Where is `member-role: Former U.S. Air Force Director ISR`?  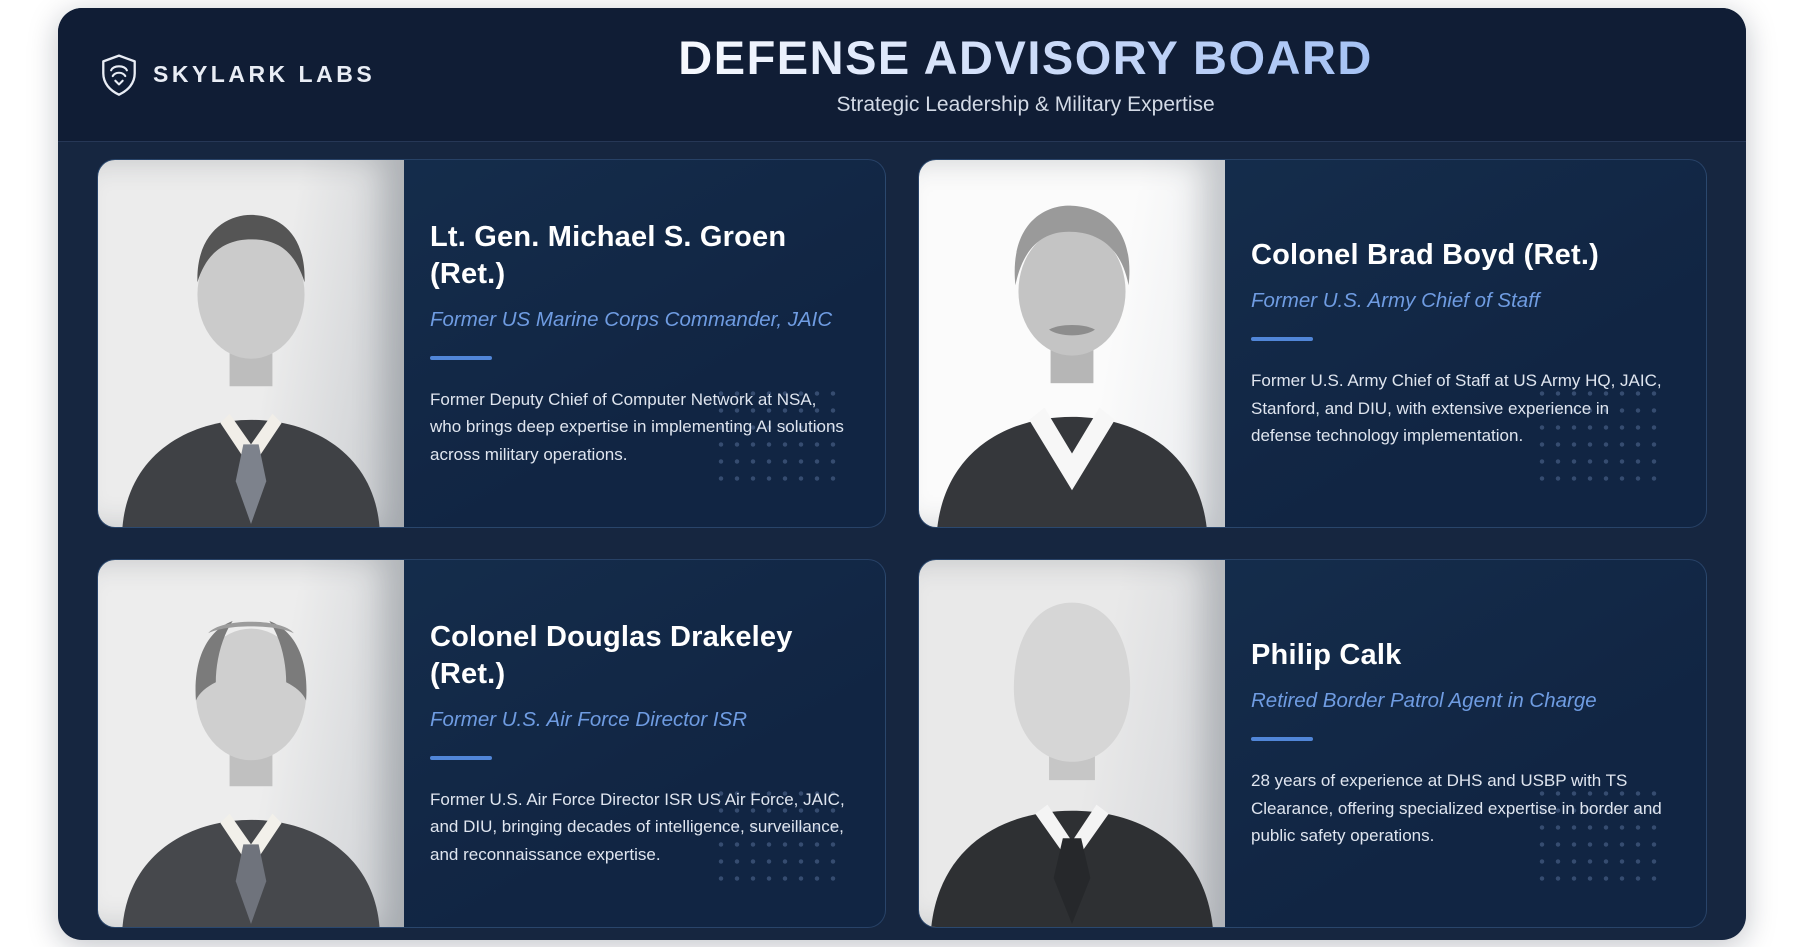
member-role: Former U.S. Air Force Director ISR is located at coordinates (589, 719).